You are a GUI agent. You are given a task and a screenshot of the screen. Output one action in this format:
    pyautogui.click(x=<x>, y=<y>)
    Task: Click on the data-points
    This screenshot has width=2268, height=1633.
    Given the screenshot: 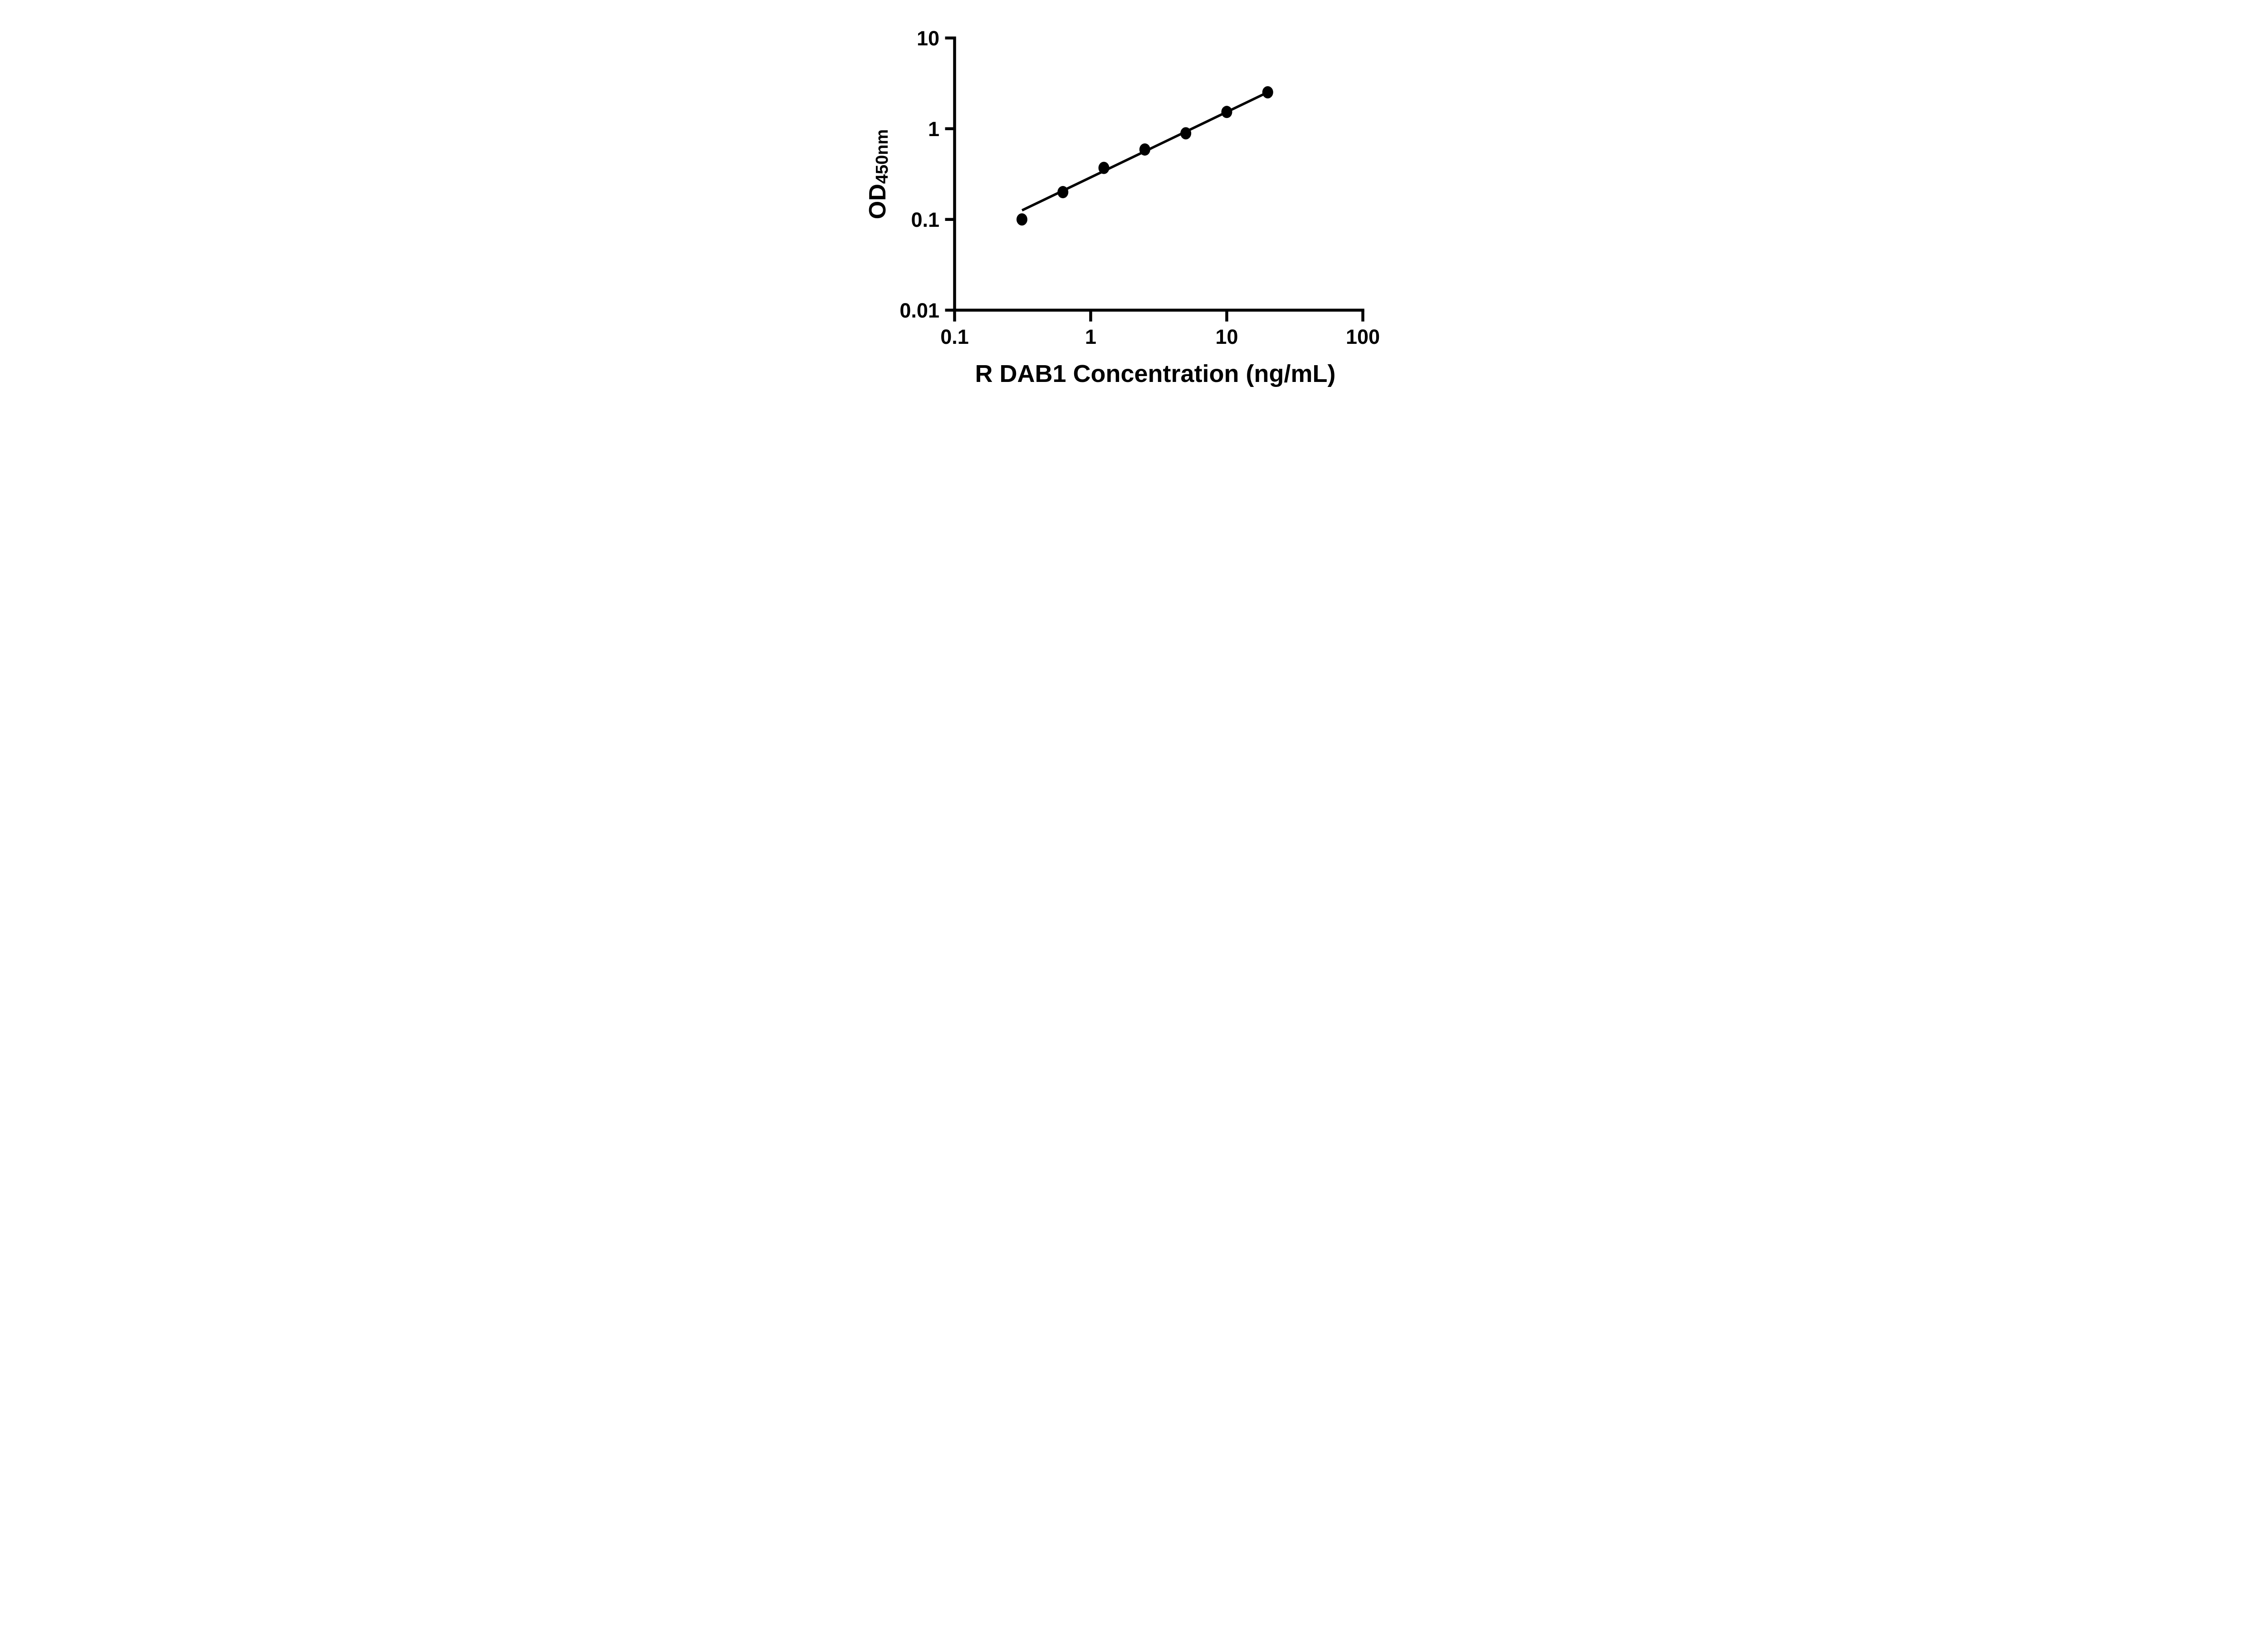 What is the action you would take?
    pyautogui.click(x=1144, y=156)
    